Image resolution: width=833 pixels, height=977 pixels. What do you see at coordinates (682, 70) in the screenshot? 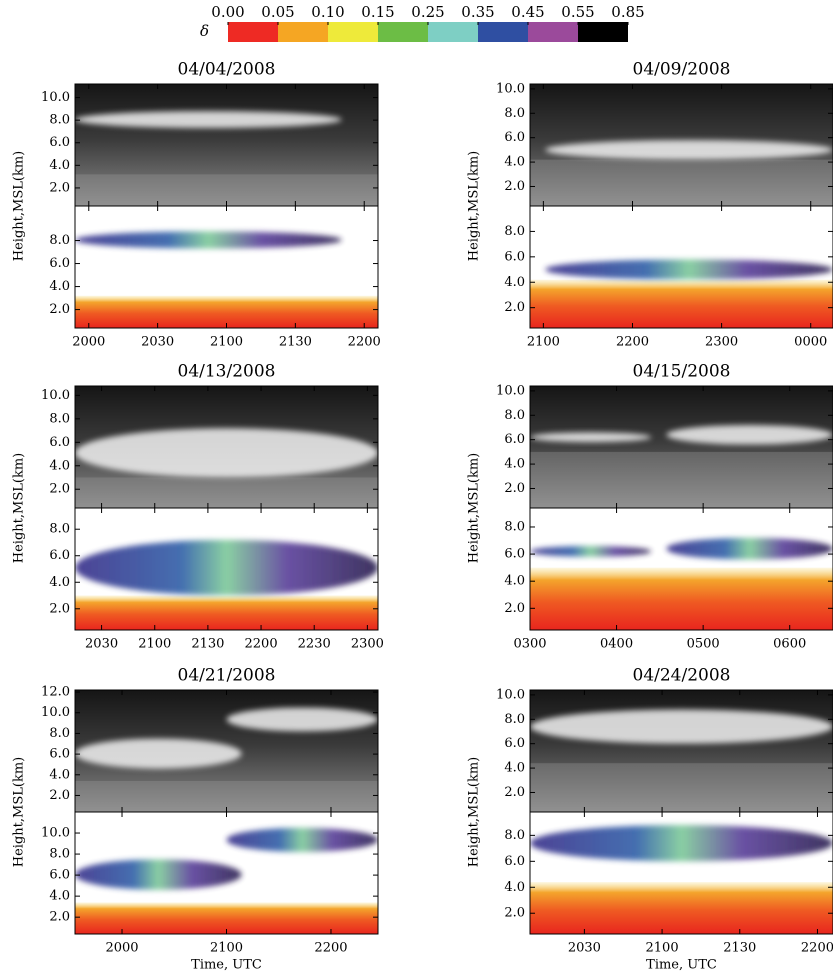
I see `panel-title: 04/09/2008` at bounding box center [682, 70].